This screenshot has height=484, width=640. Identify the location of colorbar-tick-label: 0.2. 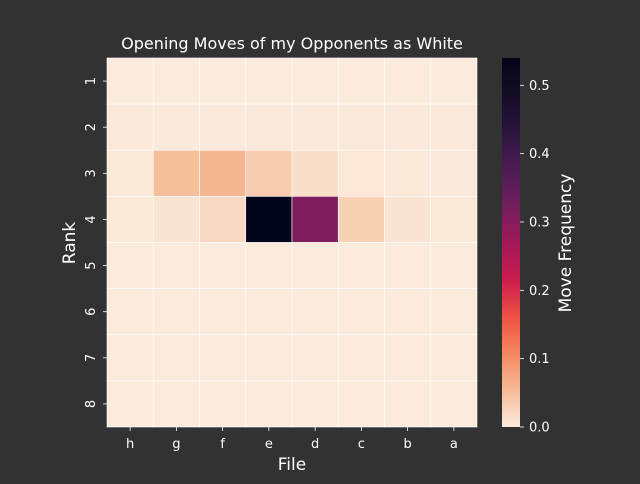
(539, 291).